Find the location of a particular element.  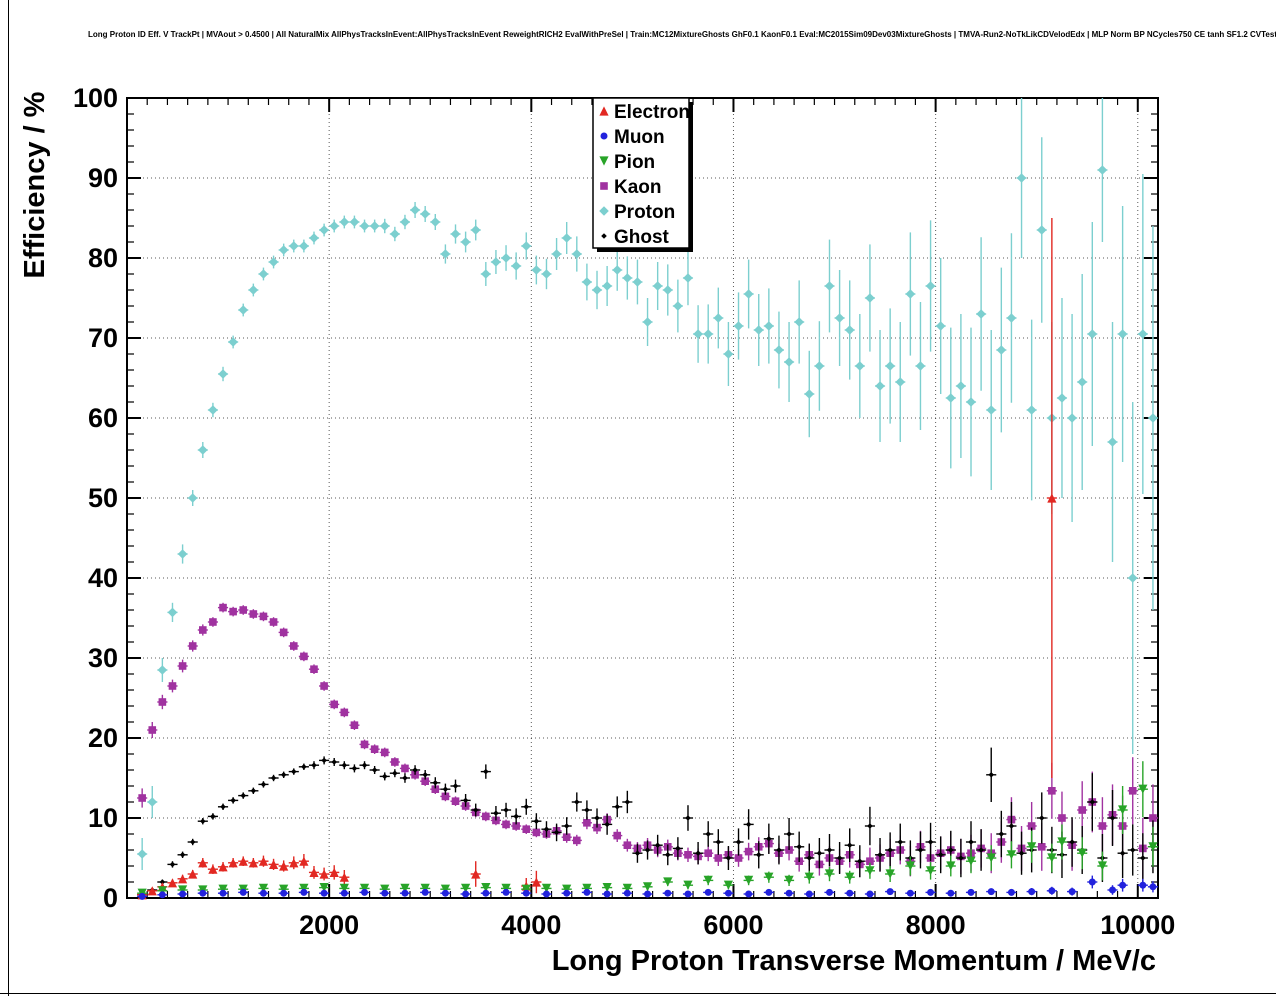

canvas-left-edge is located at coordinates (8, 498).